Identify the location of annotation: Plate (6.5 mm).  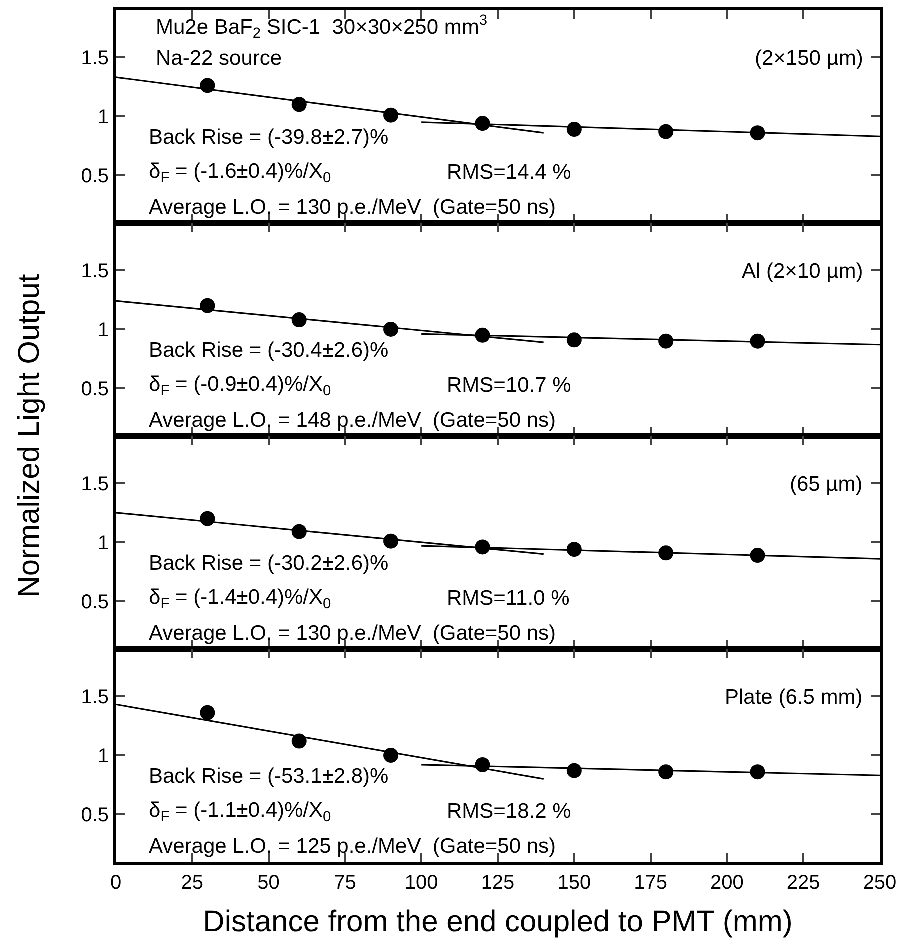
(794, 697).